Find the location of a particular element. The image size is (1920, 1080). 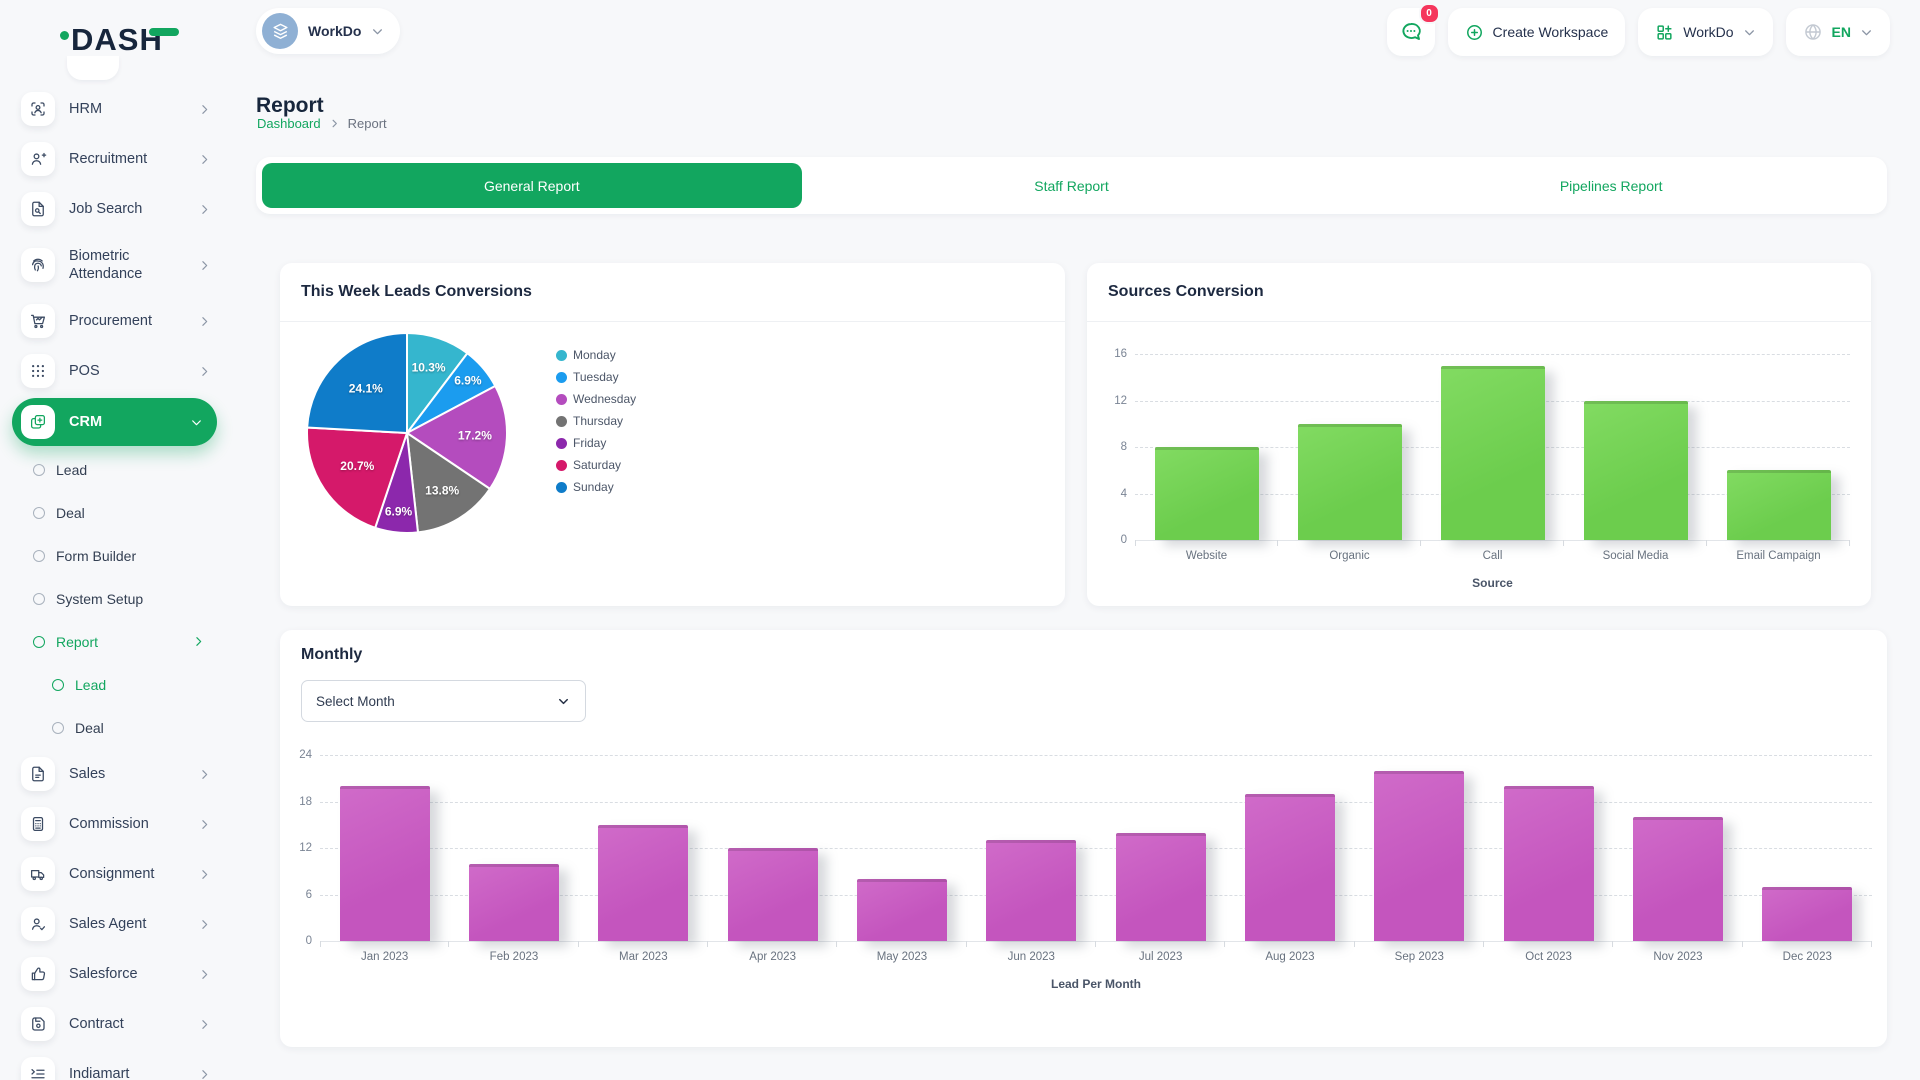

pie-slice-label: 24.1% is located at coordinates (366, 389).